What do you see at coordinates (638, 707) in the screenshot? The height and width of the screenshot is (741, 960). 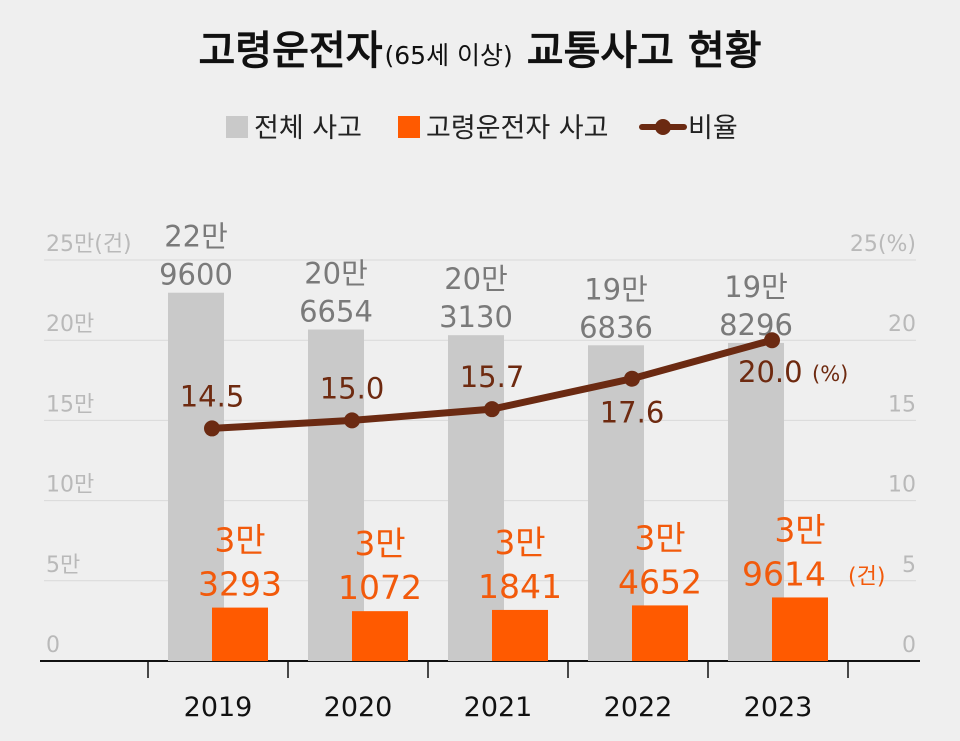 I see `x-tick-label: 2022` at bounding box center [638, 707].